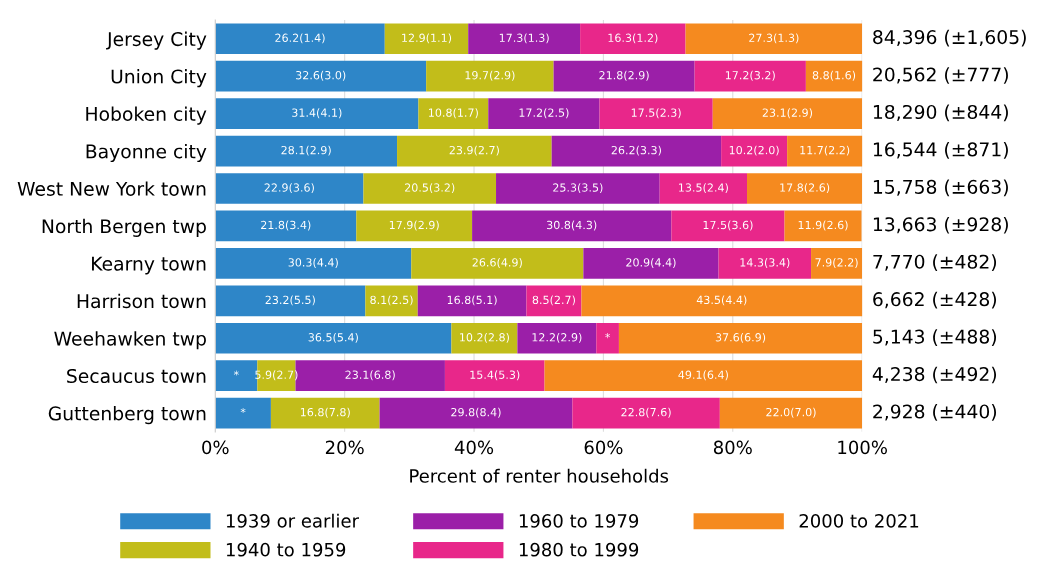 The width and height of the screenshot is (1040, 572). I want to click on text: 18,290 (±844), so click(940, 113).